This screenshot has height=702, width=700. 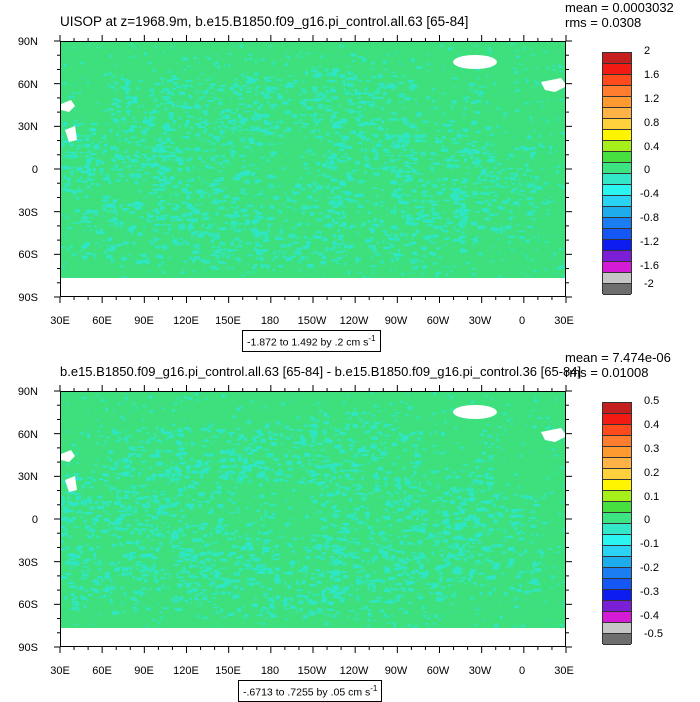 I want to click on y-tick-label: 60S, so click(x=20, y=255).